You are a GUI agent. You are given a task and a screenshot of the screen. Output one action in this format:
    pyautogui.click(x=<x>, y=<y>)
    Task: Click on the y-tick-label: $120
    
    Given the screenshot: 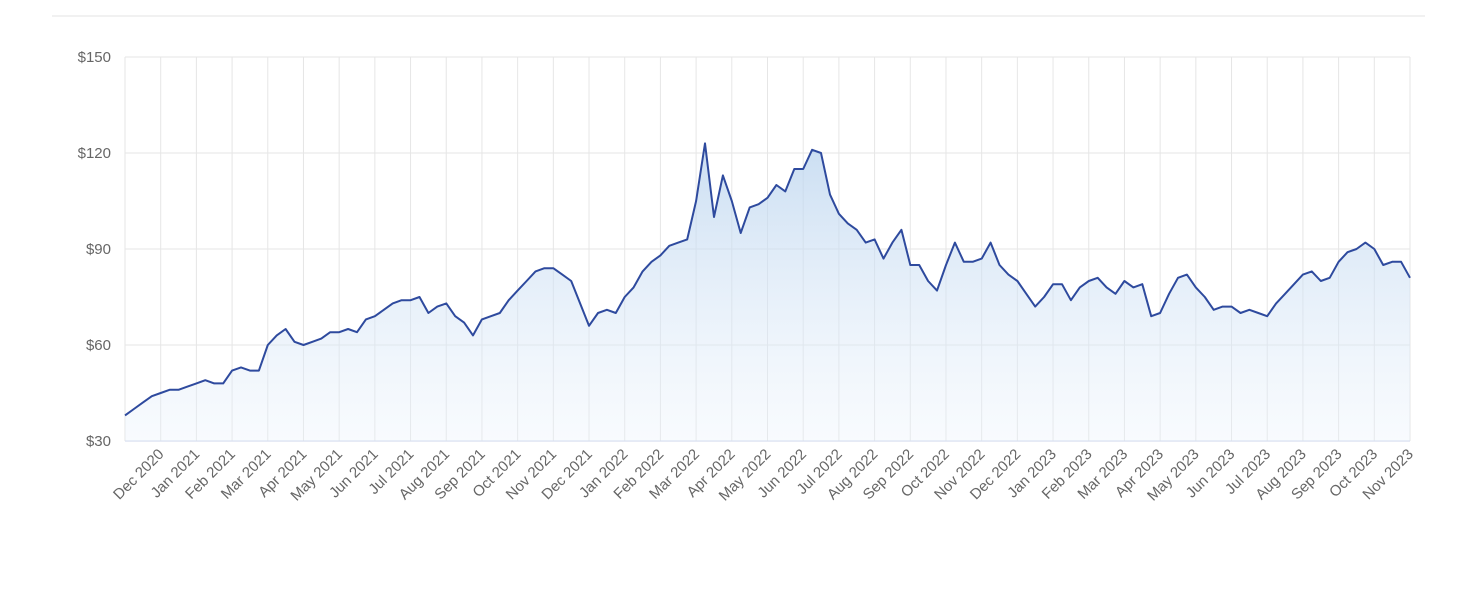 What is the action you would take?
    pyautogui.click(x=94, y=153)
    